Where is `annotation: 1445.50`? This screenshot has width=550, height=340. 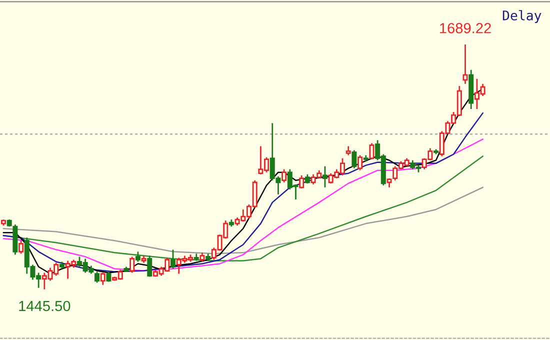
annotation: 1445.50 is located at coordinates (44, 306).